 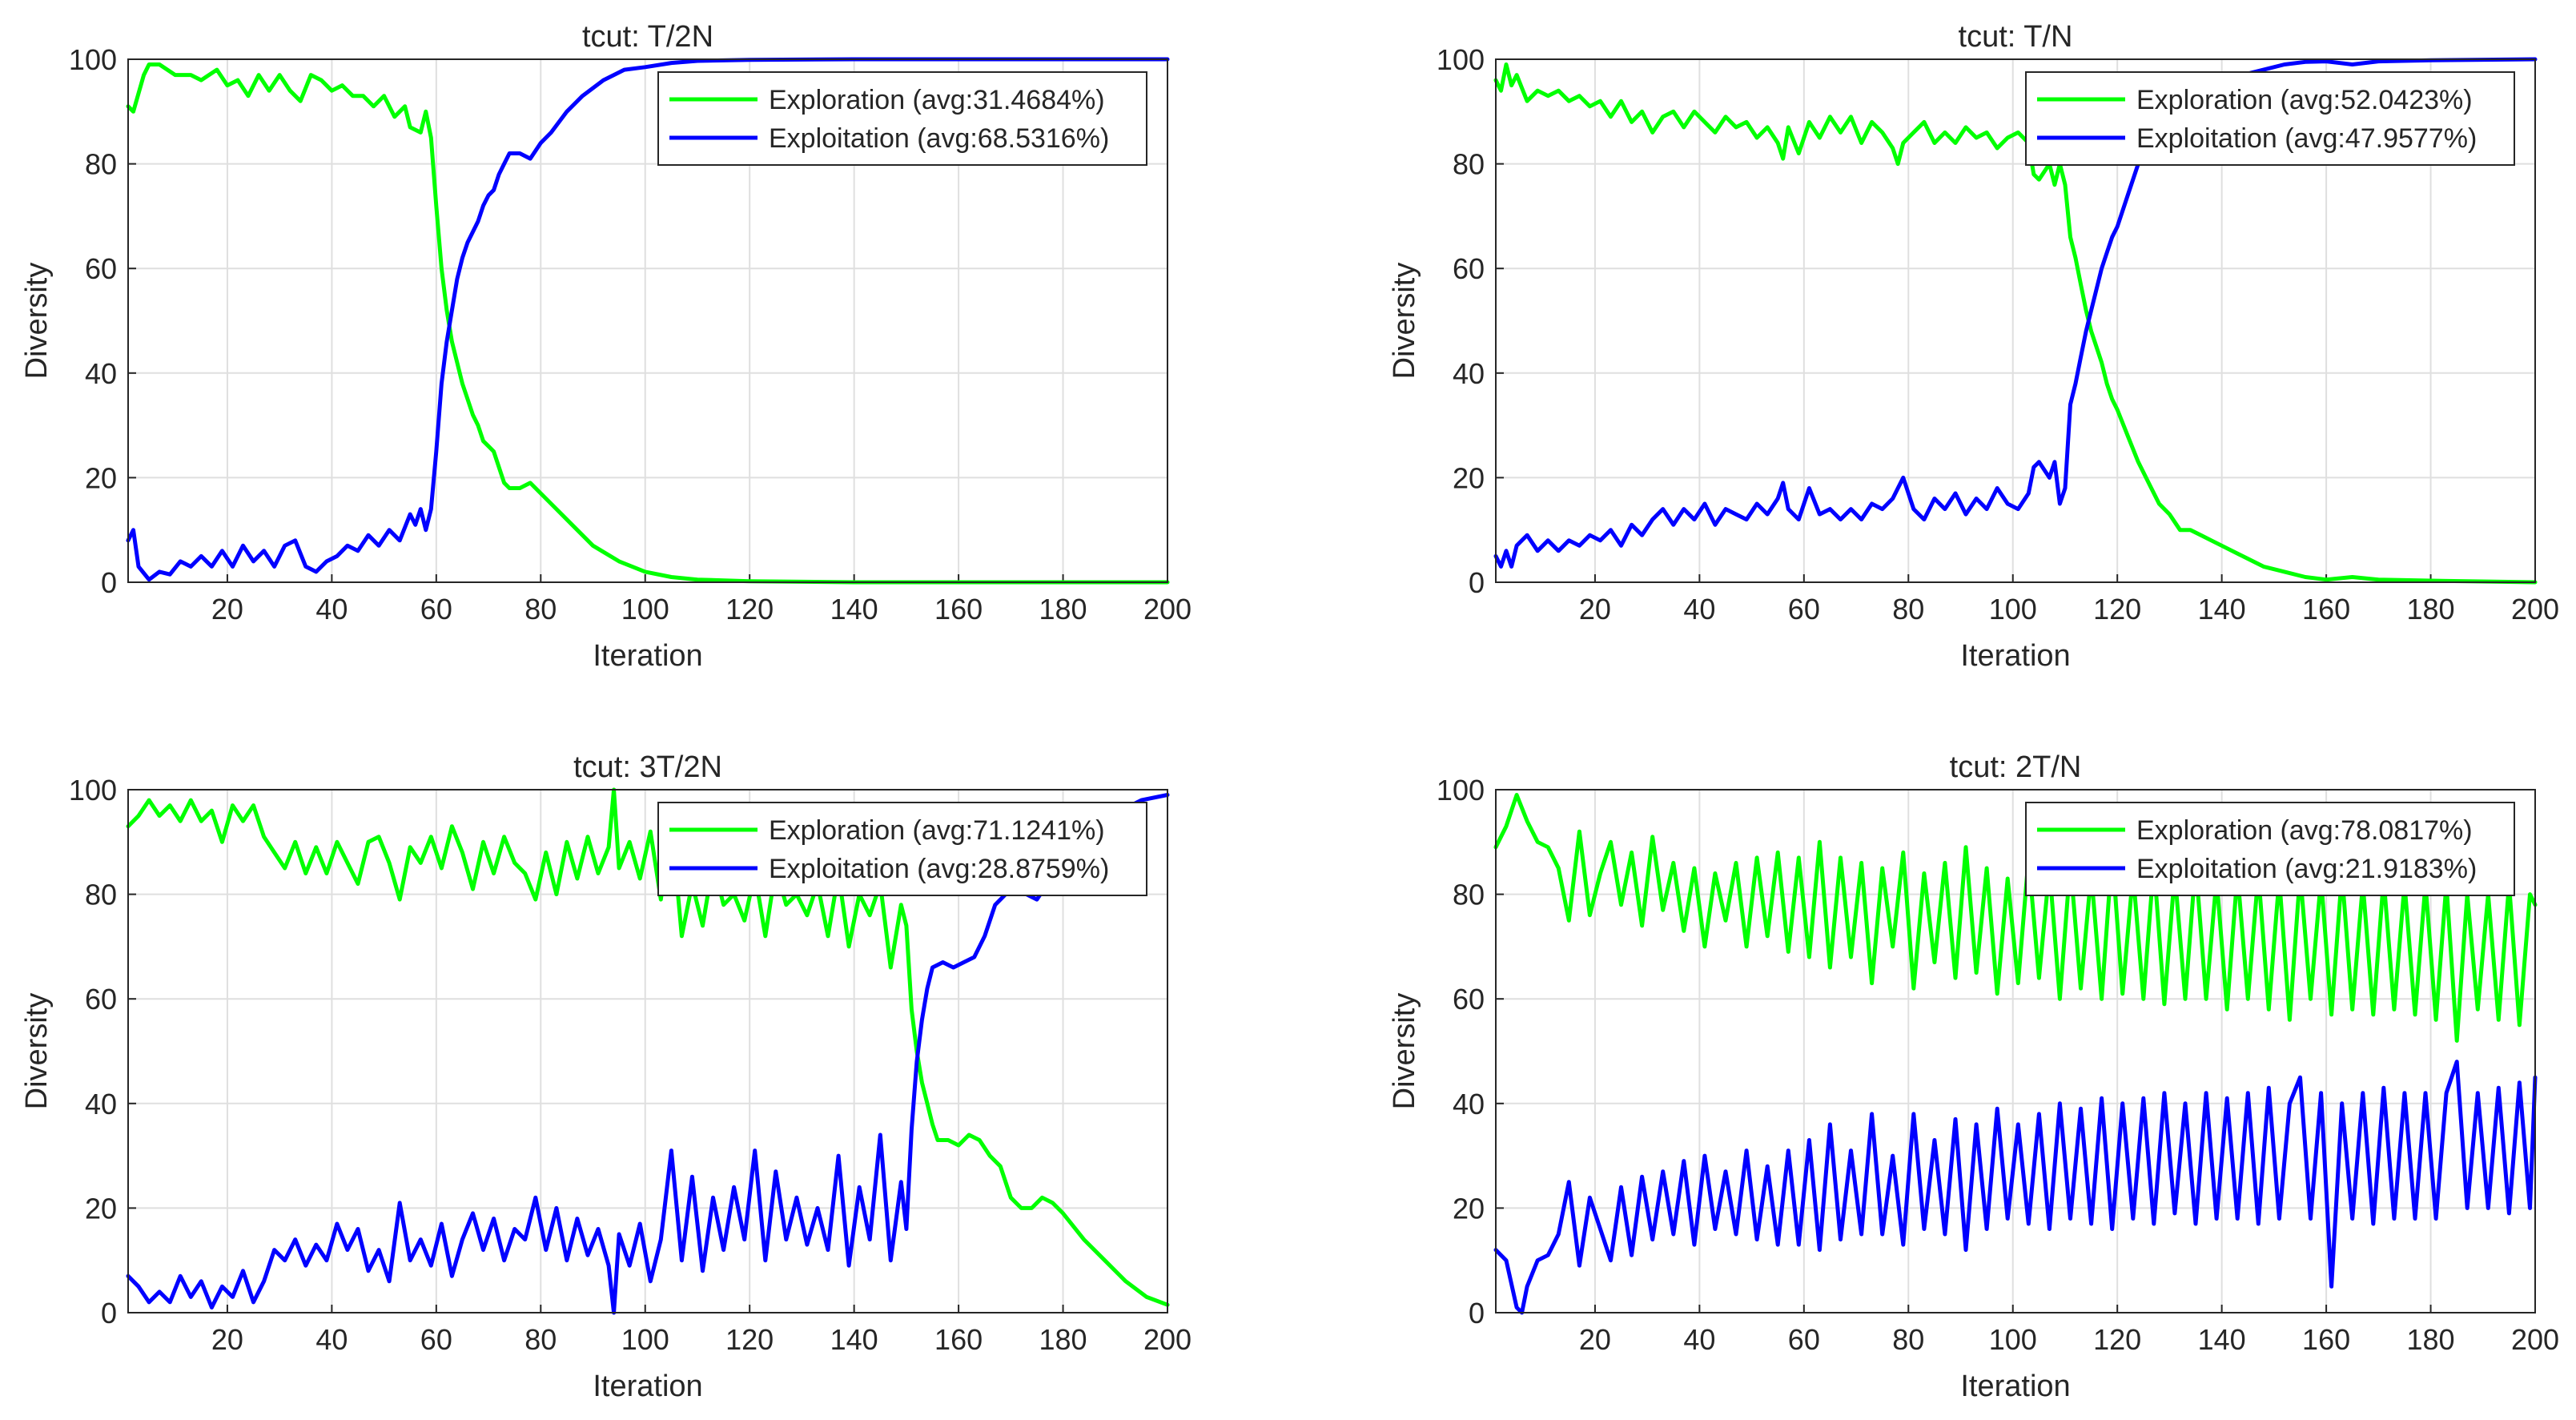 I want to click on chart-title: tcut: T/N, so click(x=2016, y=37).